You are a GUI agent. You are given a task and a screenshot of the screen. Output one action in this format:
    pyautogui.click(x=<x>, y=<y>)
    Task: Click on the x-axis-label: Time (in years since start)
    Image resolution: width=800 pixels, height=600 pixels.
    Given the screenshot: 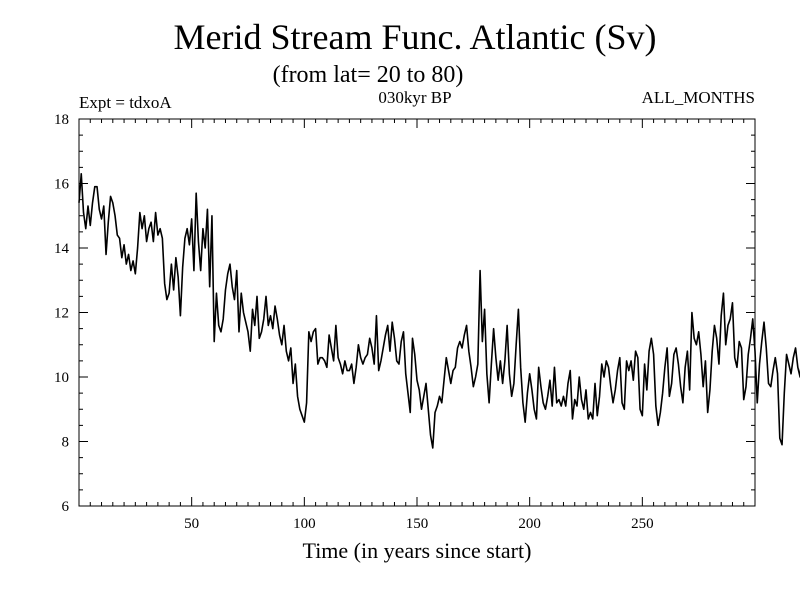 What is the action you would take?
    pyautogui.click(x=417, y=550)
    